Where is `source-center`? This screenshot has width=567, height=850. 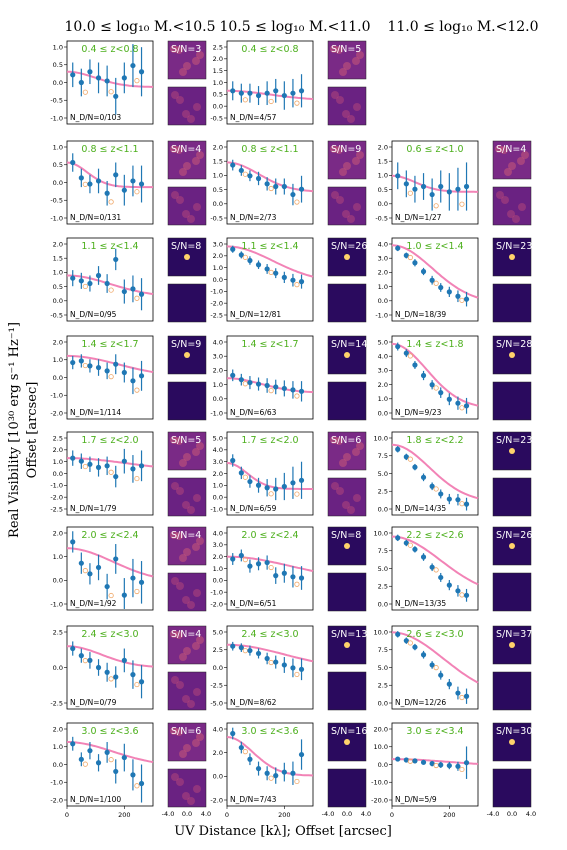 source-center is located at coordinates (347, 645).